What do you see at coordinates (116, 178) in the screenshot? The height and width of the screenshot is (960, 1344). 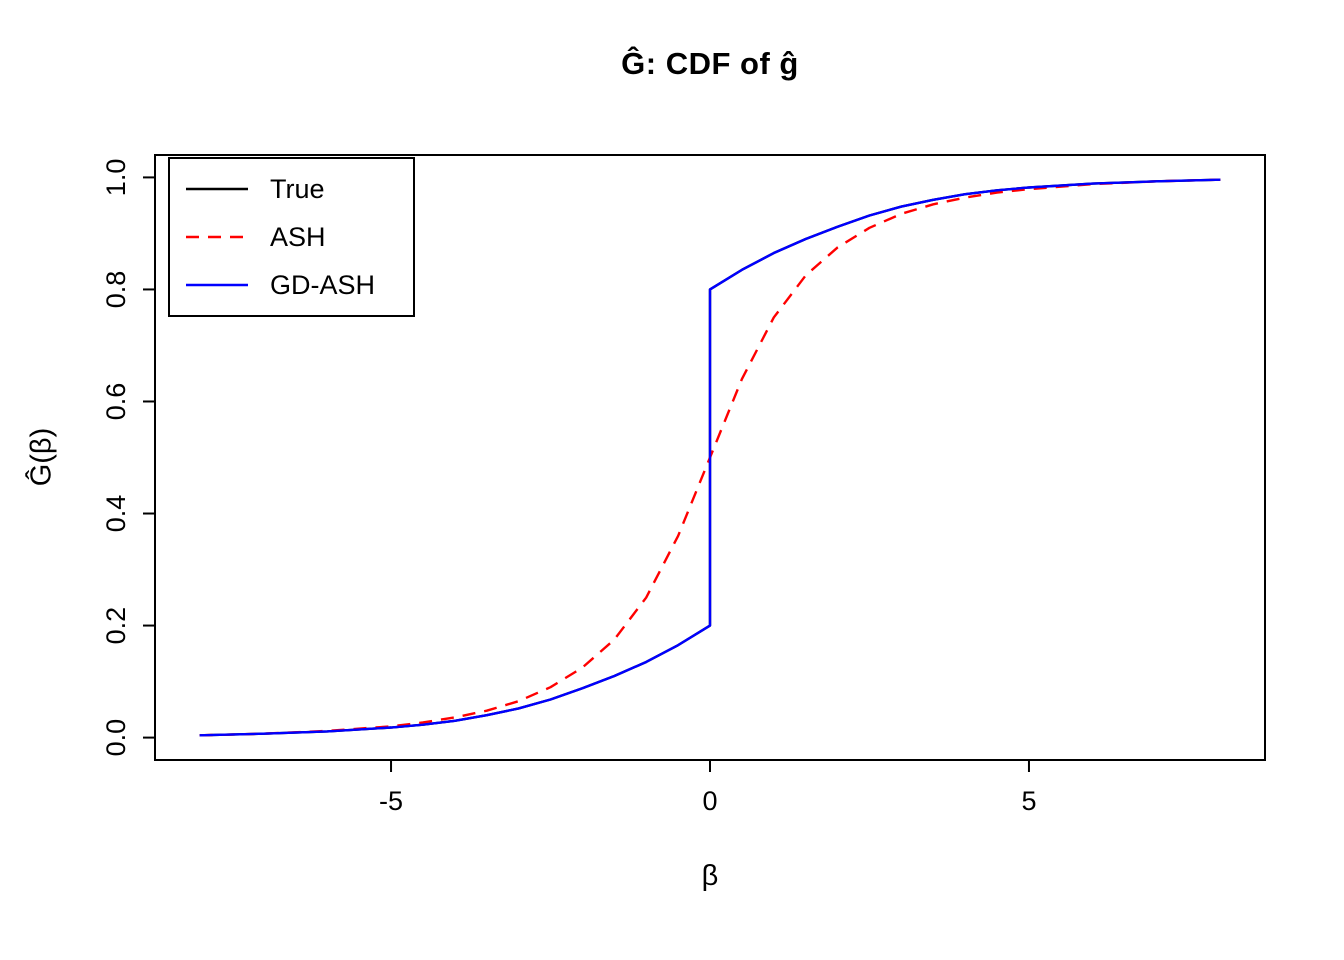 I see `y-tick-label: 1.0` at bounding box center [116, 178].